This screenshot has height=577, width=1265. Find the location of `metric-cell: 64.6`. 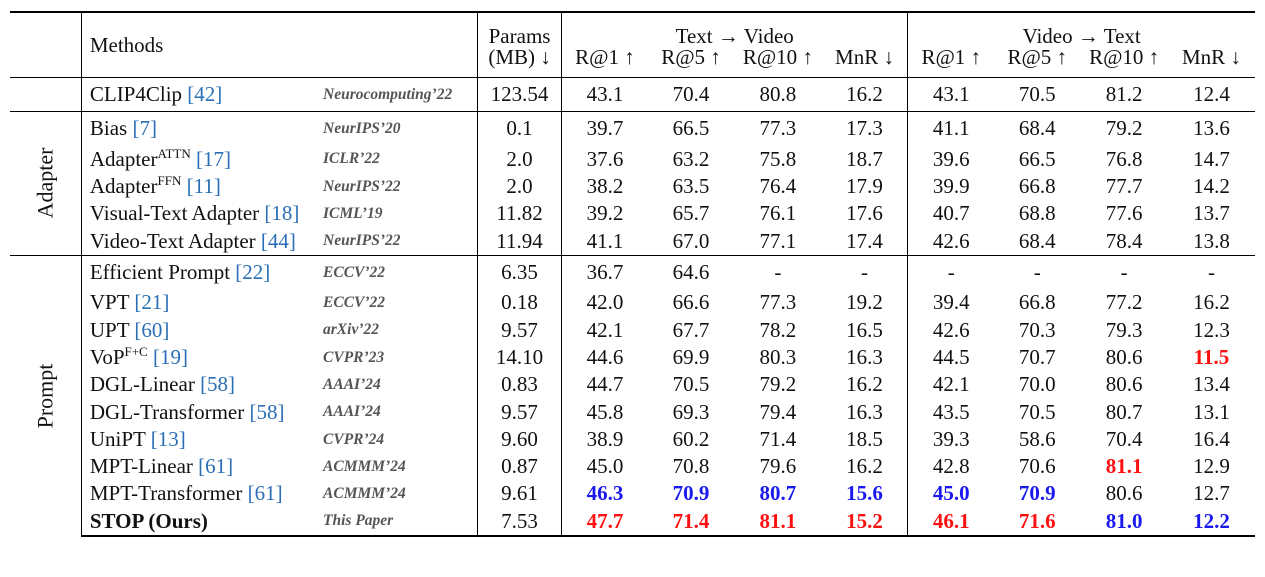

metric-cell: 64.6 is located at coordinates (691, 272).